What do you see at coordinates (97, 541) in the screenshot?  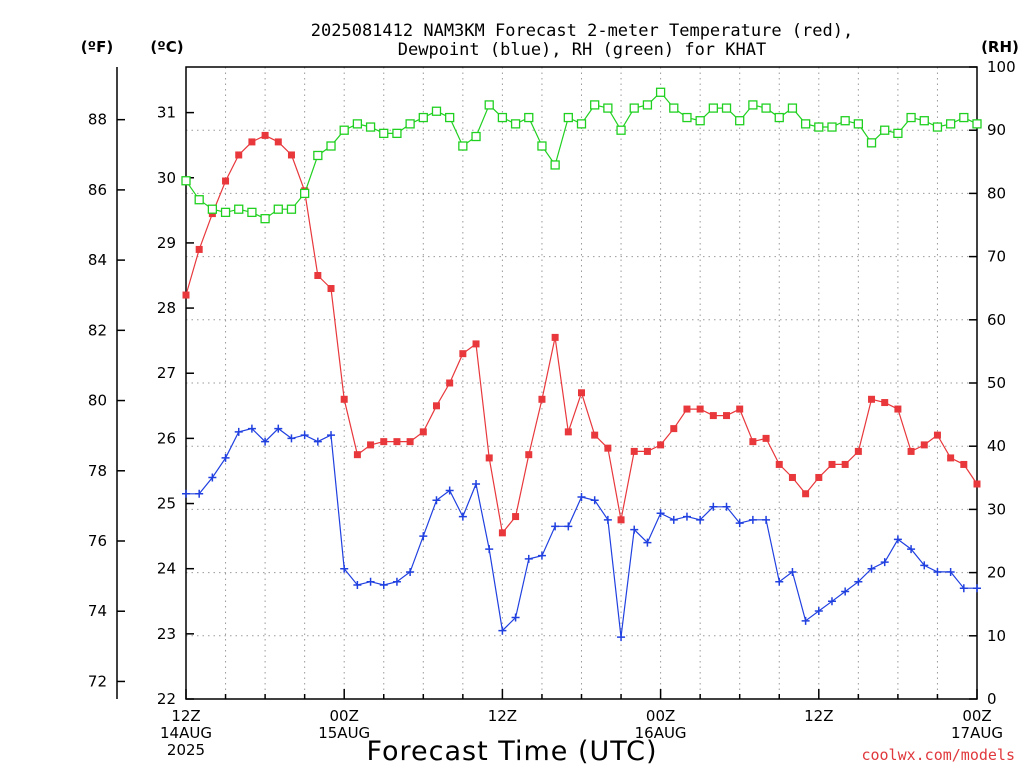 I see `fahrenheit-tick-label: 76` at bounding box center [97, 541].